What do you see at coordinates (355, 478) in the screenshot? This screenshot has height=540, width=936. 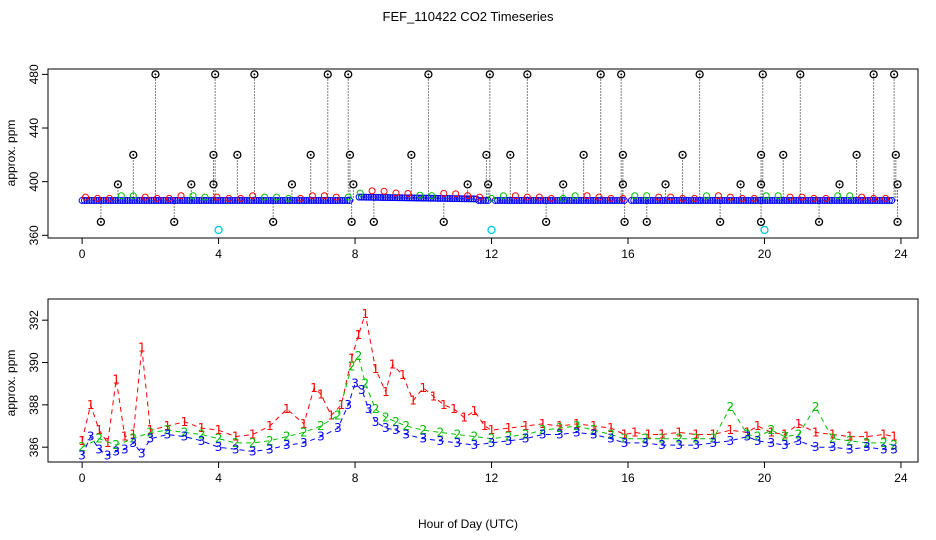 I see `bottom-x-tick-label: 8` at bounding box center [355, 478].